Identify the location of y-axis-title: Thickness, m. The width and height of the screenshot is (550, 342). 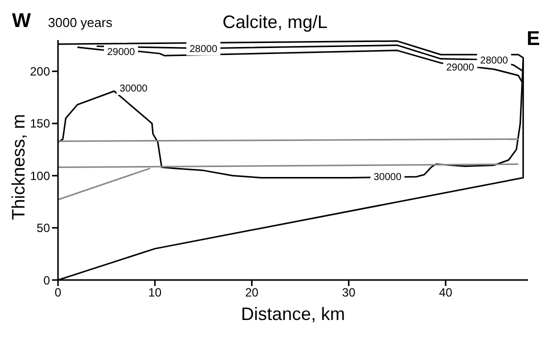
(18, 167).